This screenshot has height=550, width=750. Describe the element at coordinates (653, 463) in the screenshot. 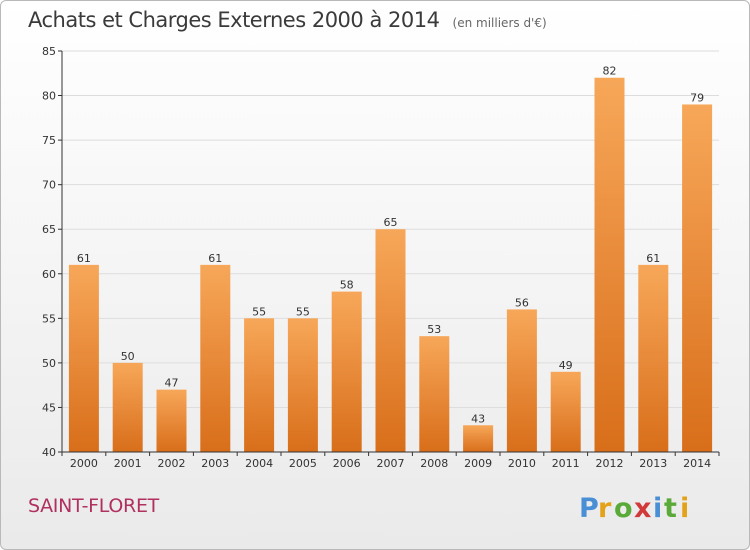

I see `x-tick-label: 2013` at that location.